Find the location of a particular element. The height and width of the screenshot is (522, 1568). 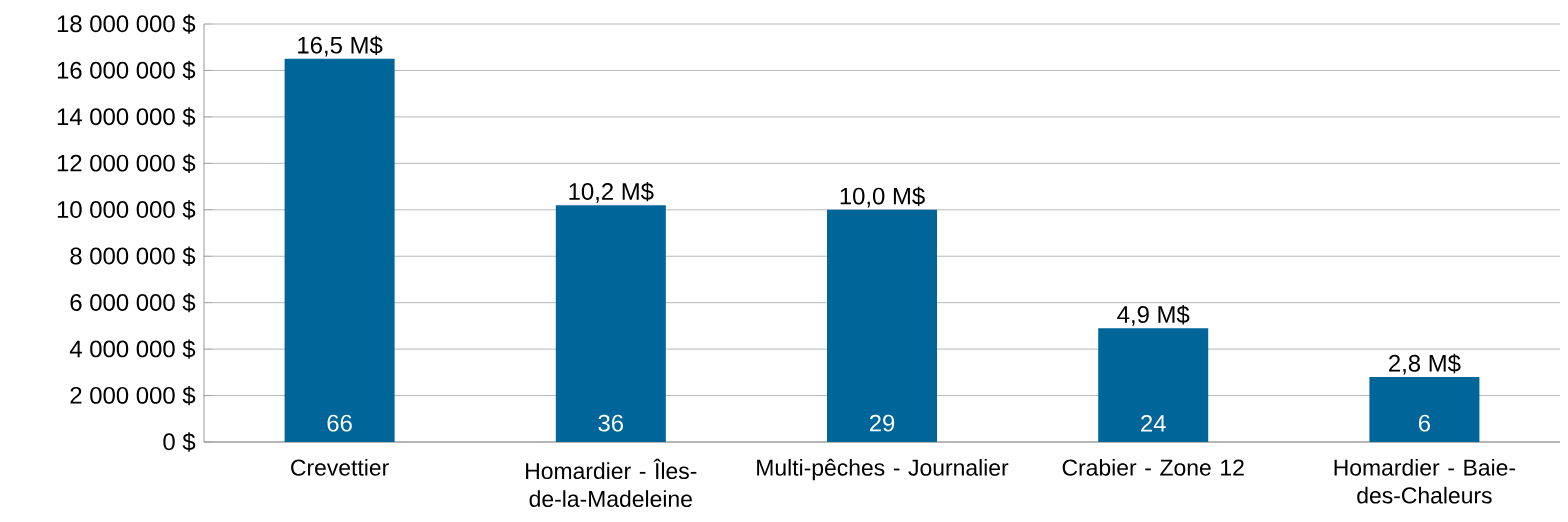

x-tick-label: Homardier - Baie-des-Chaleurs is located at coordinates (1425, 481).